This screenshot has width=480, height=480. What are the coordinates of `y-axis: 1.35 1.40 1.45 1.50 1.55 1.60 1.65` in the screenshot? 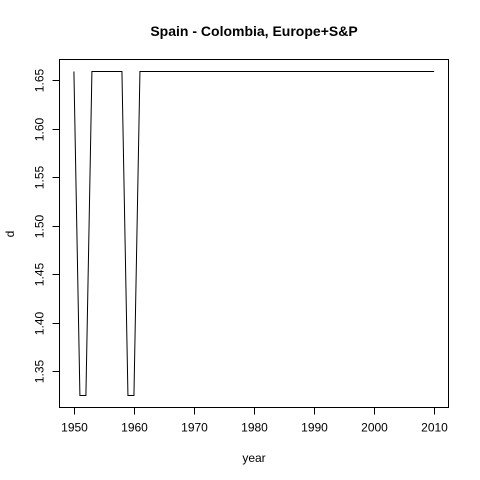 It's located at (46, 225).